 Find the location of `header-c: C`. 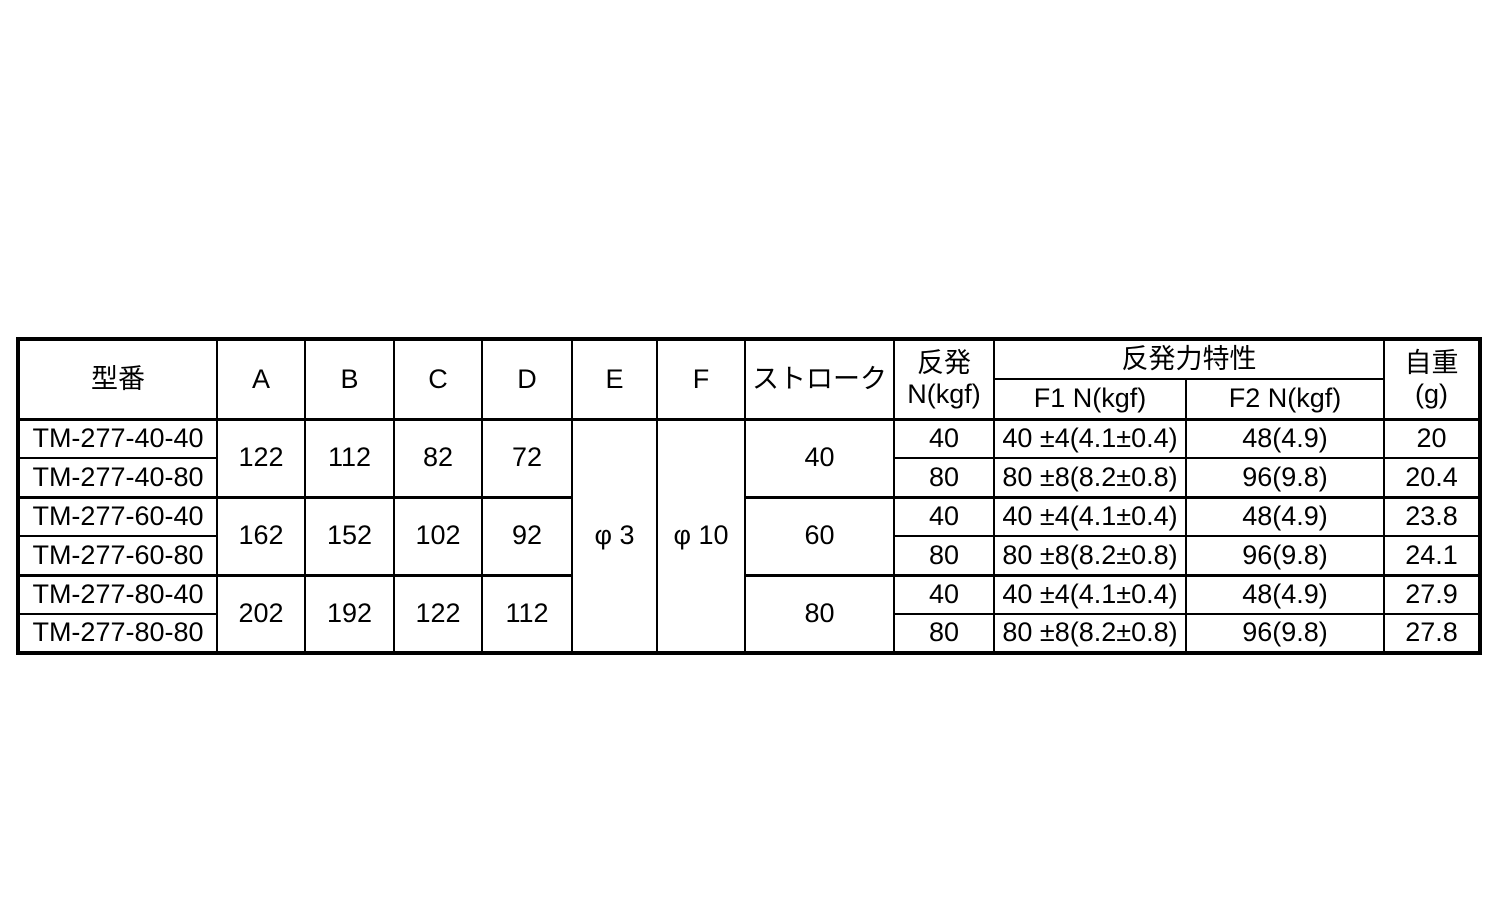

header-c: C is located at coordinates (438, 379).